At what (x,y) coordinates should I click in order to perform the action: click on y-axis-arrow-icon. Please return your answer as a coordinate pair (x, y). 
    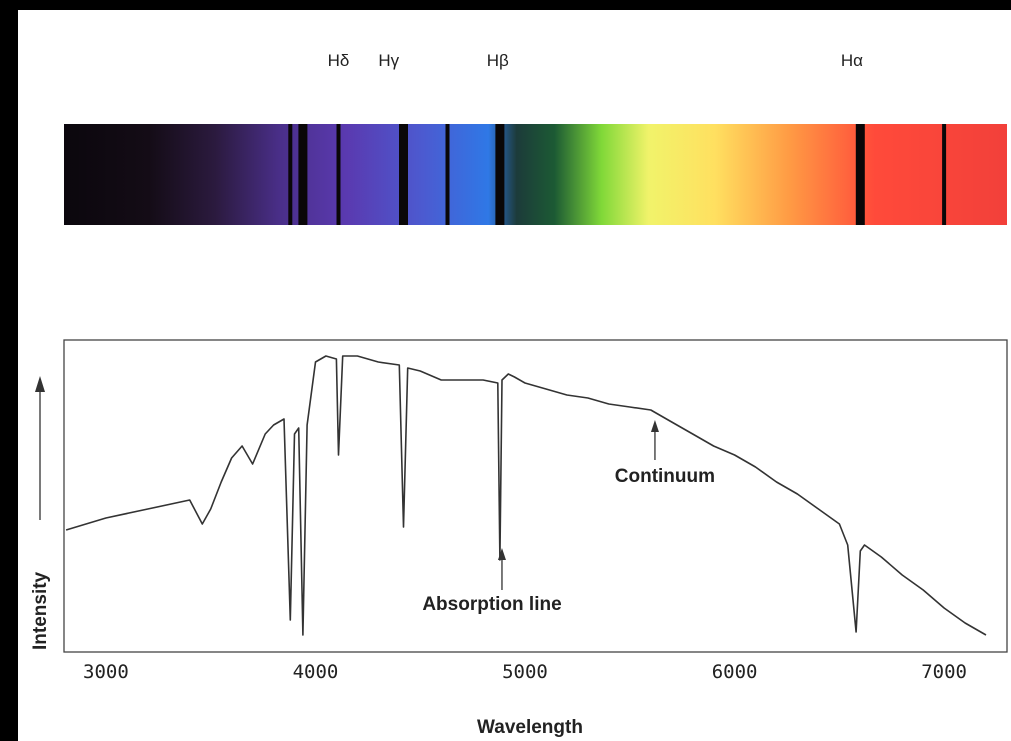
    Looking at the image, I should click on (40, 384).